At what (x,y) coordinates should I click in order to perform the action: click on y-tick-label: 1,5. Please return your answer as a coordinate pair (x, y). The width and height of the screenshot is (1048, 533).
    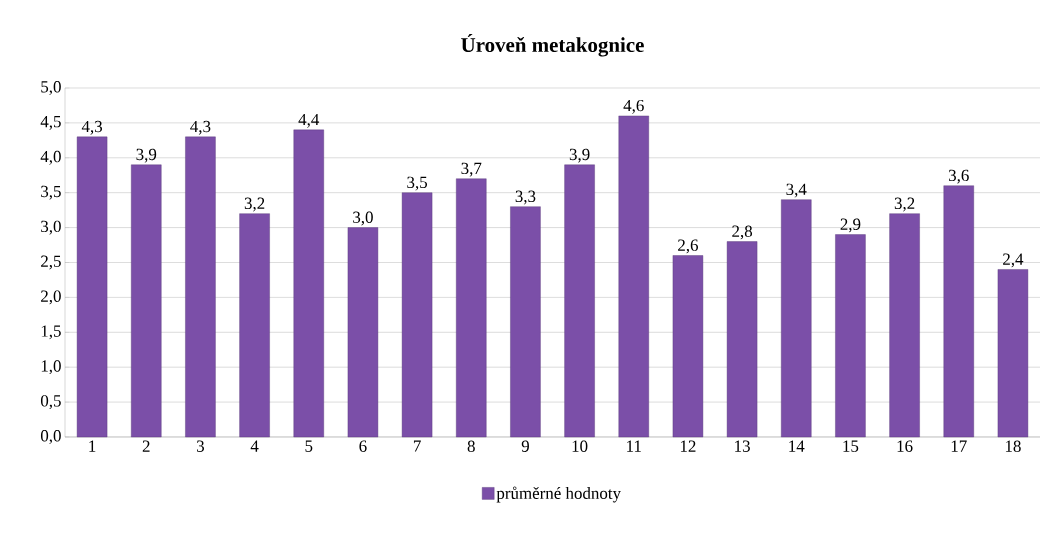
    Looking at the image, I should click on (51, 332).